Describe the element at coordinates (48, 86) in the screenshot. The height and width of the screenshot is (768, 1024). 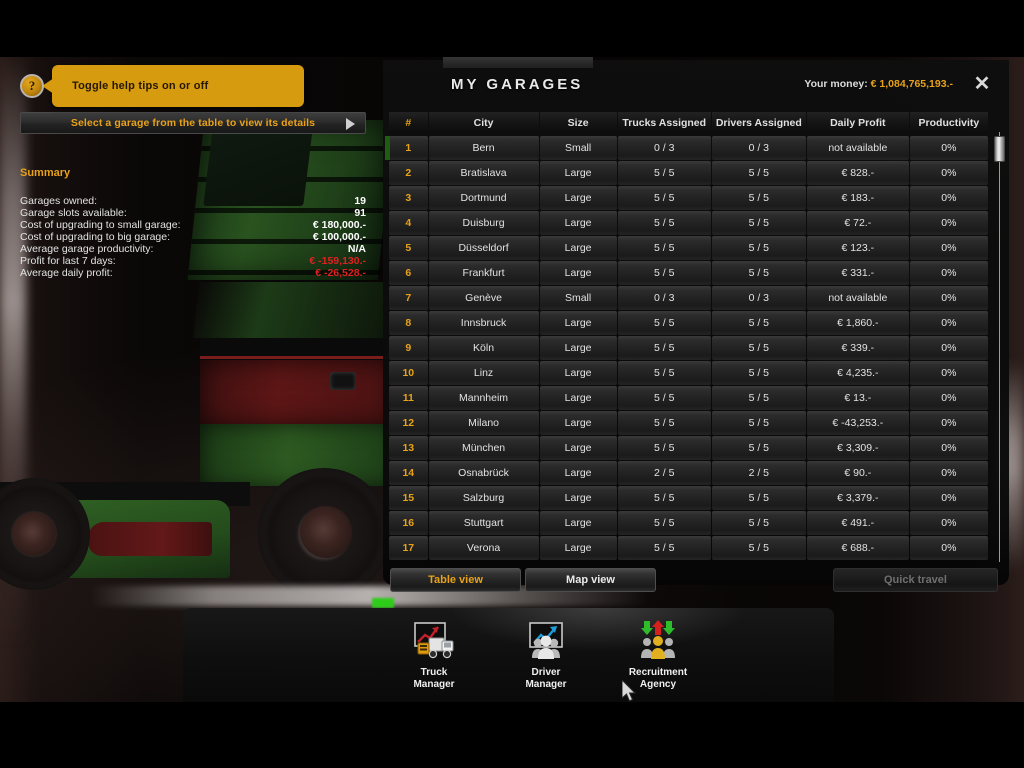
I see `help-tooltip-arrow` at that location.